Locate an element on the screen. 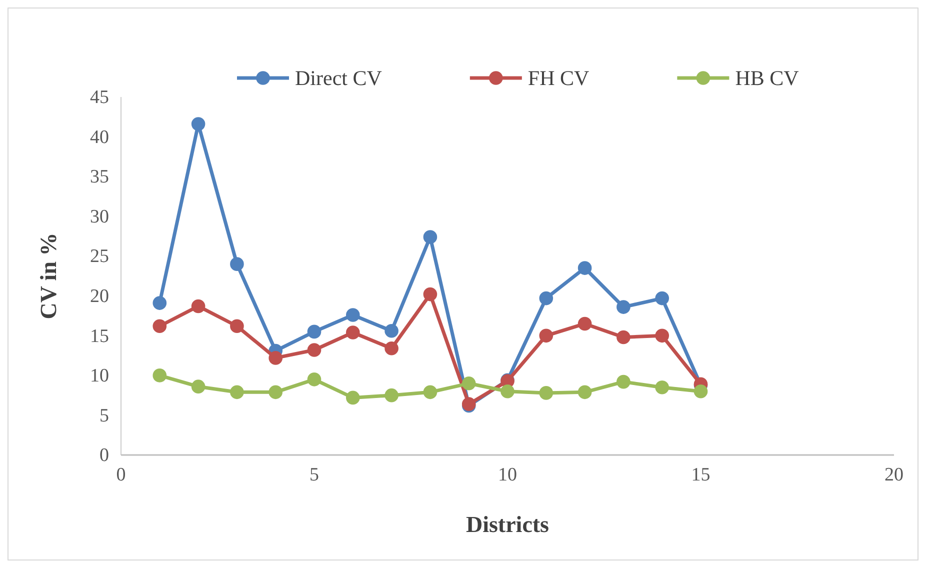 This screenshot has height=568, width=926. legend-label: HB CV is located at coordinates (767, 78).